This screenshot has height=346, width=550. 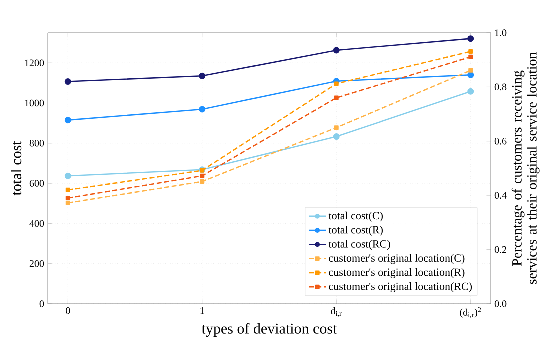 I want to click on y2-tick-label: 0.2, so click(x=500, y=250).